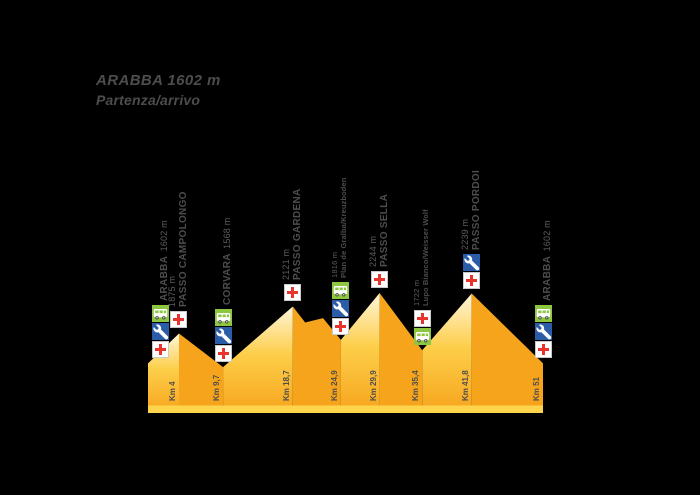  I want to click on page-subtitle: Partenza/arrivo, so click(148, 100).